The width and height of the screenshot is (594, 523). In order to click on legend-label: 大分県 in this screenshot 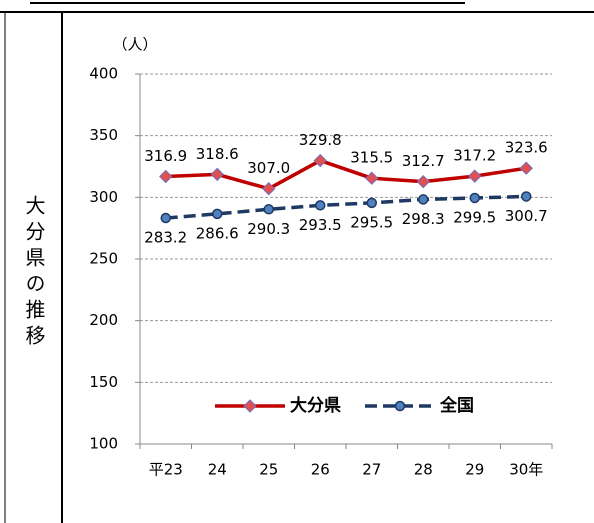, I will do `click(315, 405)`.